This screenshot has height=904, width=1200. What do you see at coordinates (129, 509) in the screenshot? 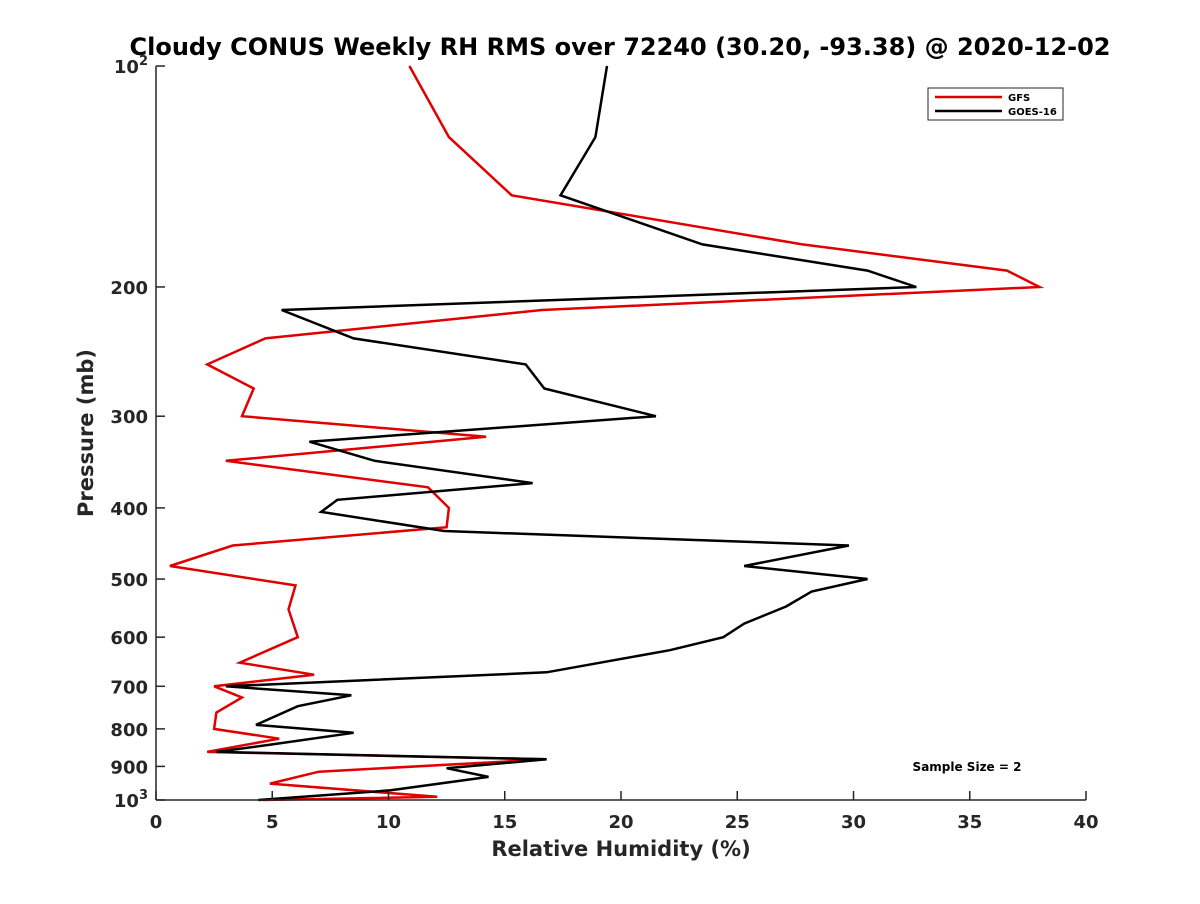
I see `y-tick-label: 400` at bounding box center [129, 509].